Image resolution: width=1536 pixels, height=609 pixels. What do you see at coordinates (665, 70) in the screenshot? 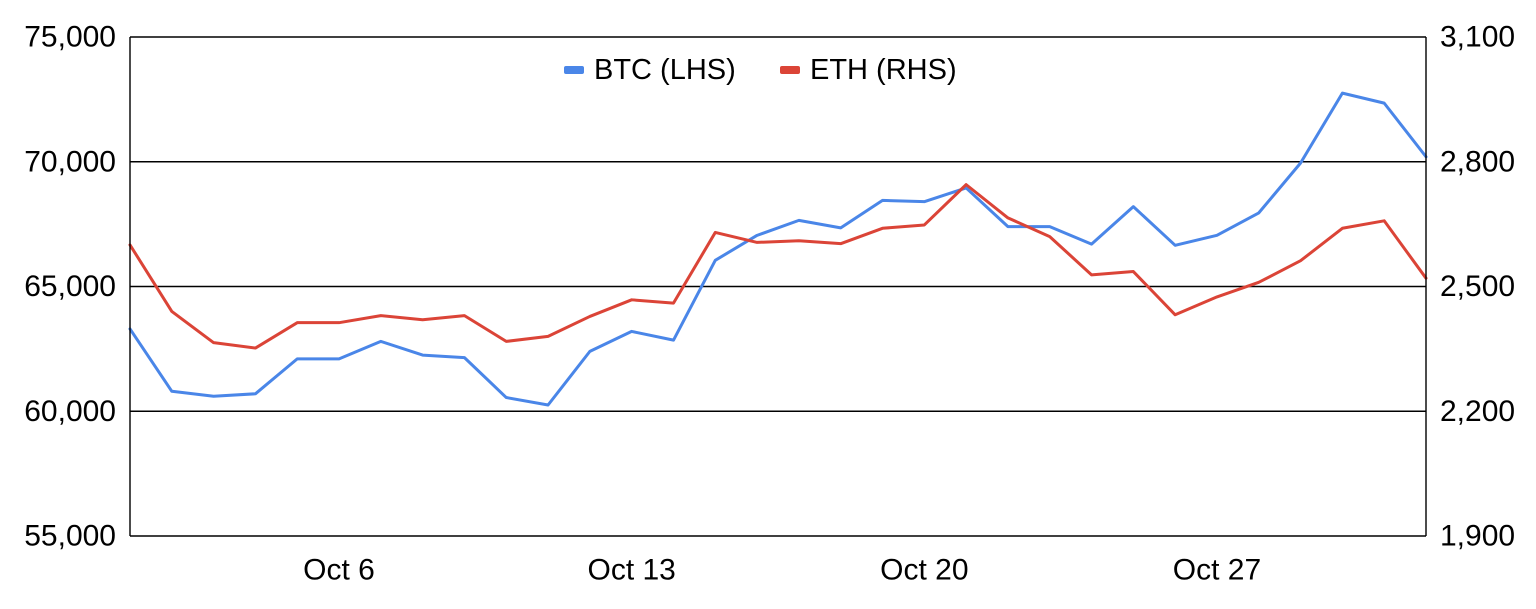
I see `legend-label: BTC (LHS)` at bounding box center [665, 70].